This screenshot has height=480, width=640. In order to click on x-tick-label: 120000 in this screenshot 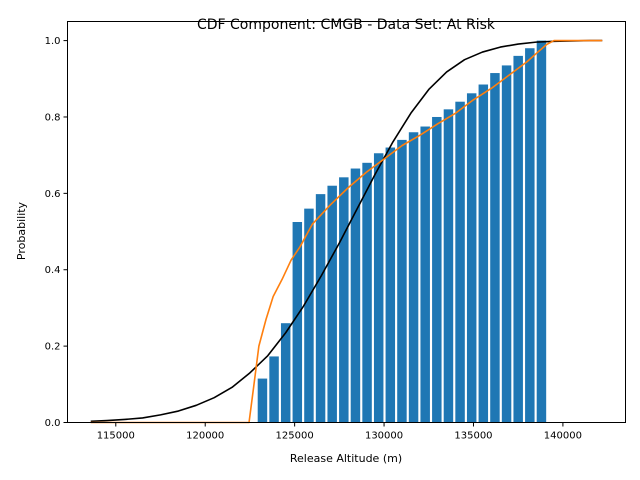, I will do `click(205, 436)`.